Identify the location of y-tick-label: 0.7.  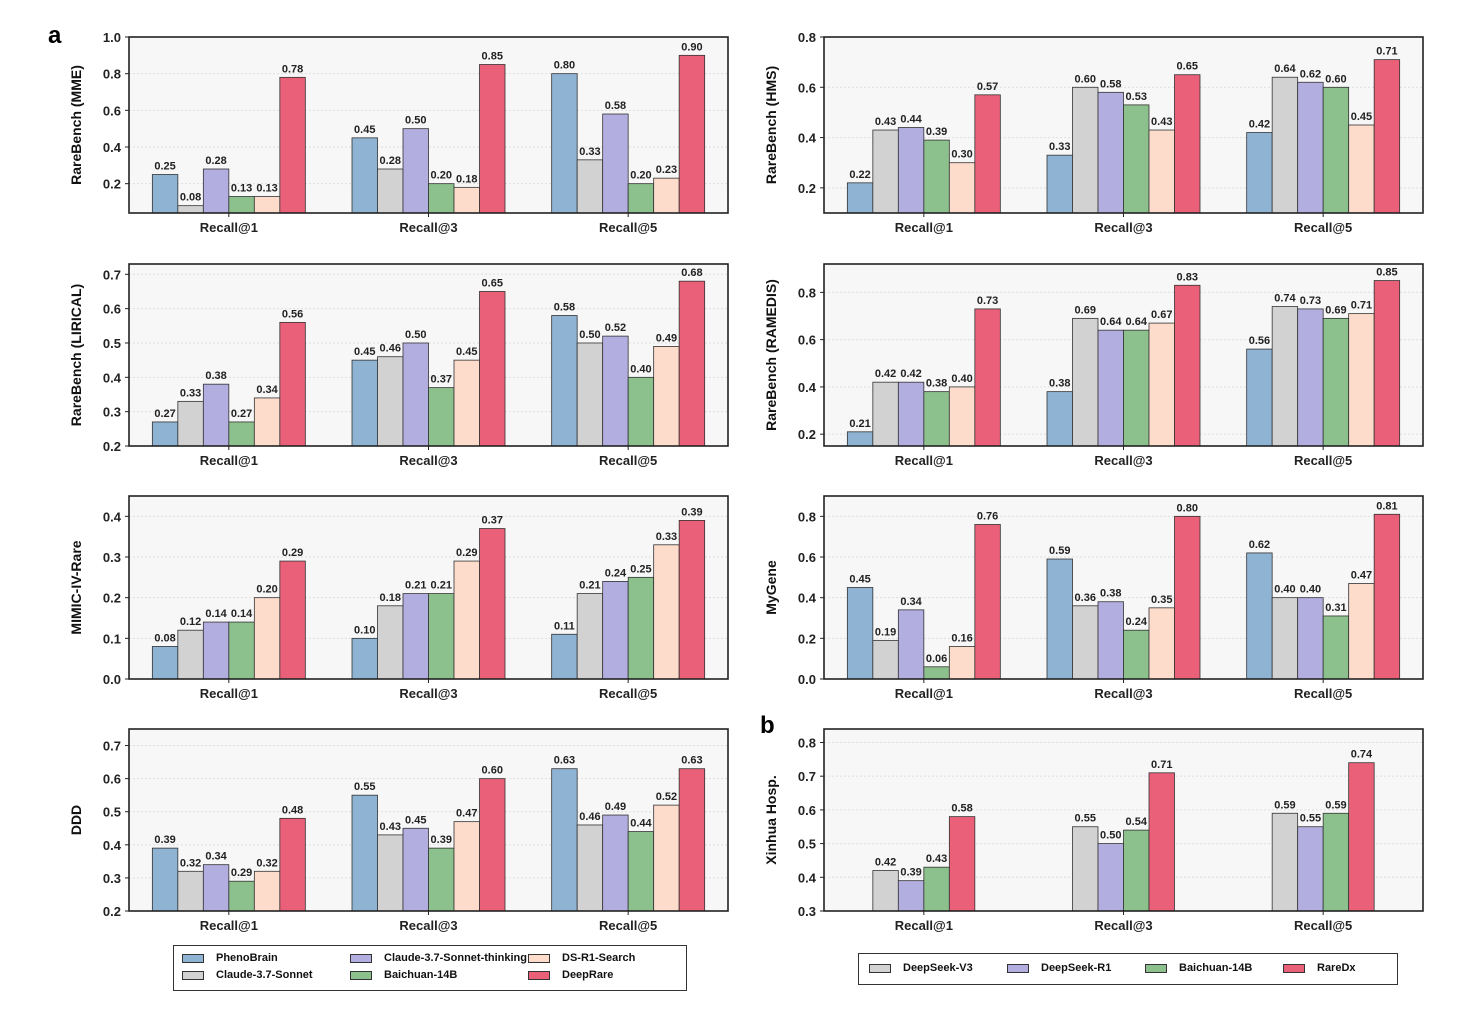
(112, 274).